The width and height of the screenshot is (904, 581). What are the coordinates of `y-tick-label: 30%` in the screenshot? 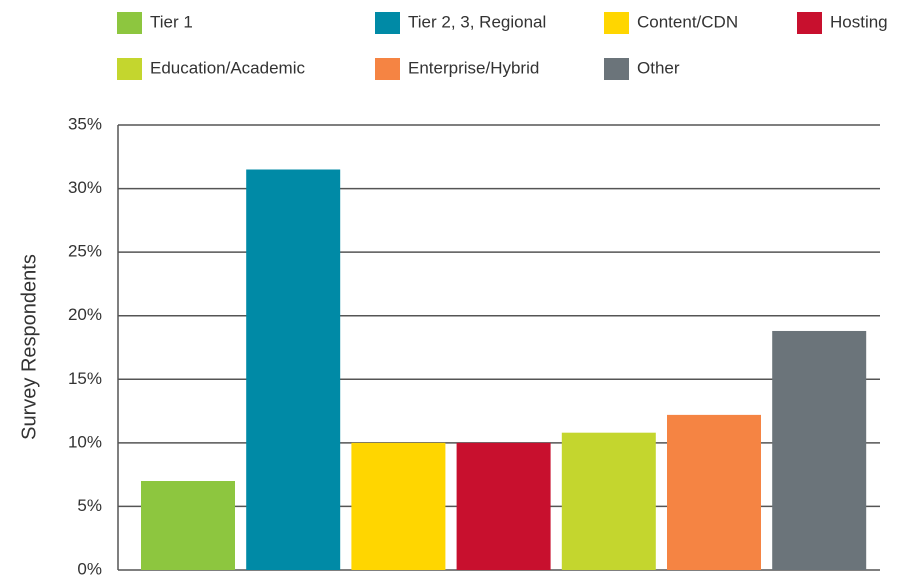 It's located at (85, 187).